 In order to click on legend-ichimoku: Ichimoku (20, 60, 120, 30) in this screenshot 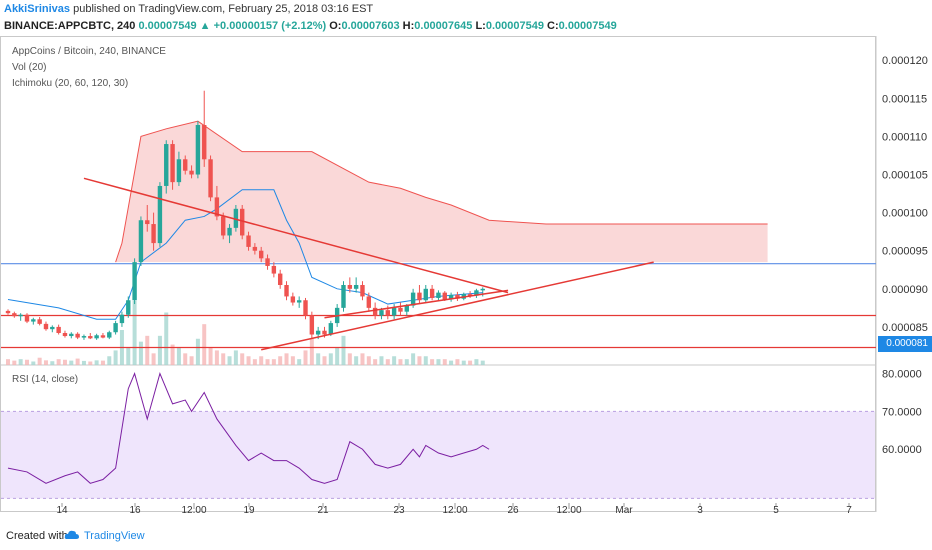, I will do `click(70, 83)`.